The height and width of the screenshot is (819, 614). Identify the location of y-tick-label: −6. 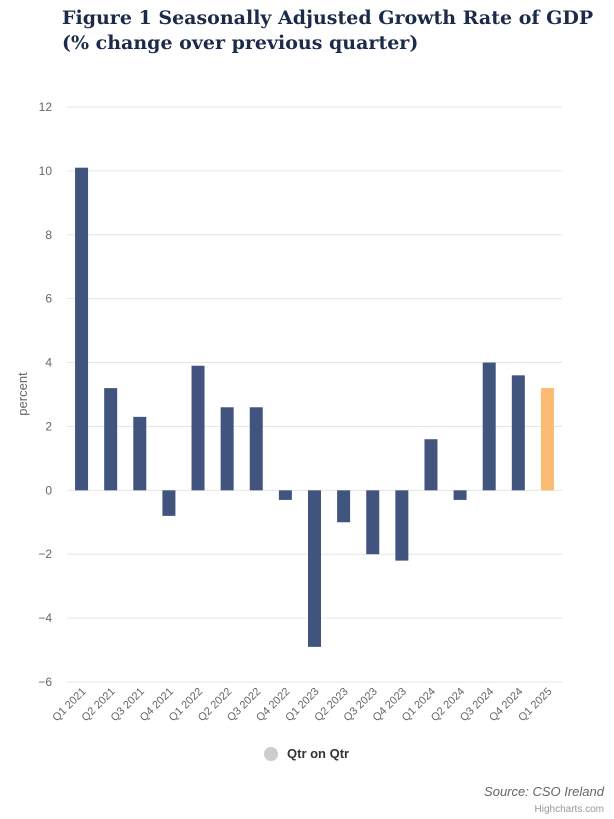
(45, 682).